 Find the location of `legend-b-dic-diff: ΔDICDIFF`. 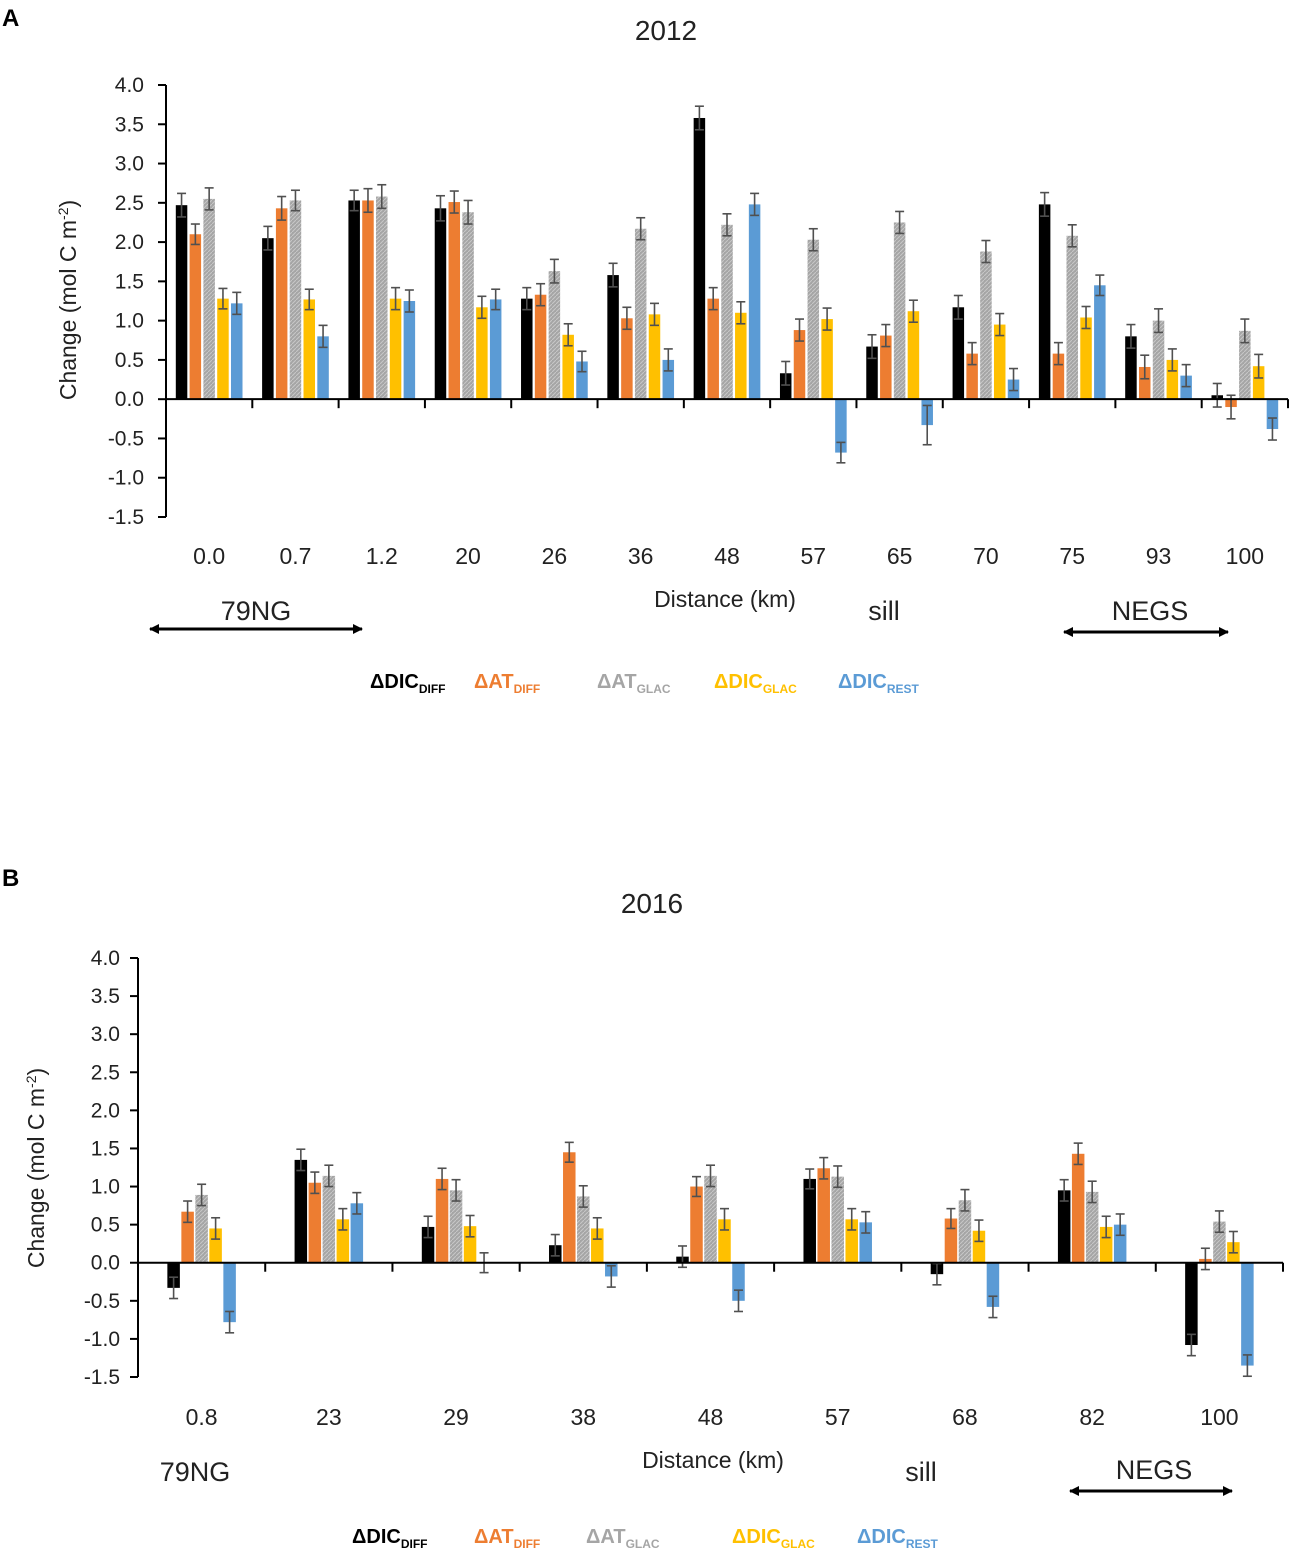

legend-b-dic-diff: ΔDICDIFF is located at coordinates (390, 1538).